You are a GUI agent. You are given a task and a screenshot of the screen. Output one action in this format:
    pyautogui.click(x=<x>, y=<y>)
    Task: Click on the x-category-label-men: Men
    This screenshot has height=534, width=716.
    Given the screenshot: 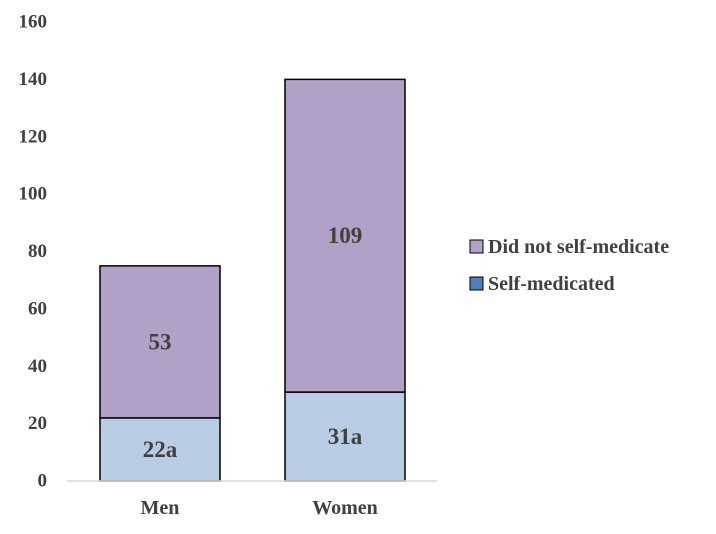 What is the action you would take?
    pyautogui.click(x=160, y=508)
    